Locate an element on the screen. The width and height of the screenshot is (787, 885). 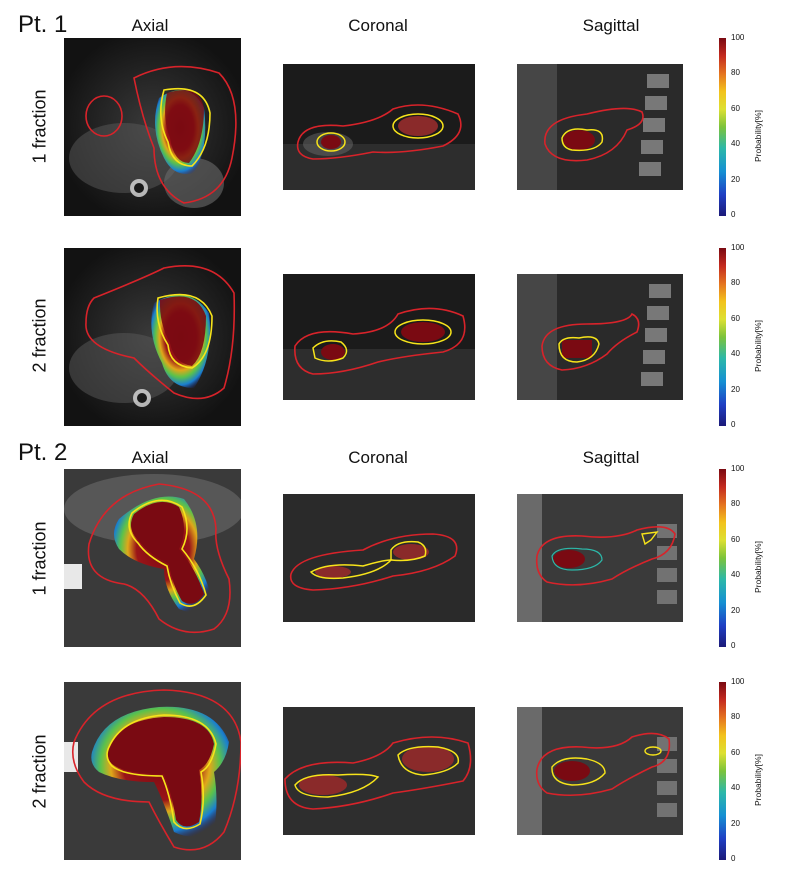
p2-fraction1-colorbar is located at coordinates (722, 558).